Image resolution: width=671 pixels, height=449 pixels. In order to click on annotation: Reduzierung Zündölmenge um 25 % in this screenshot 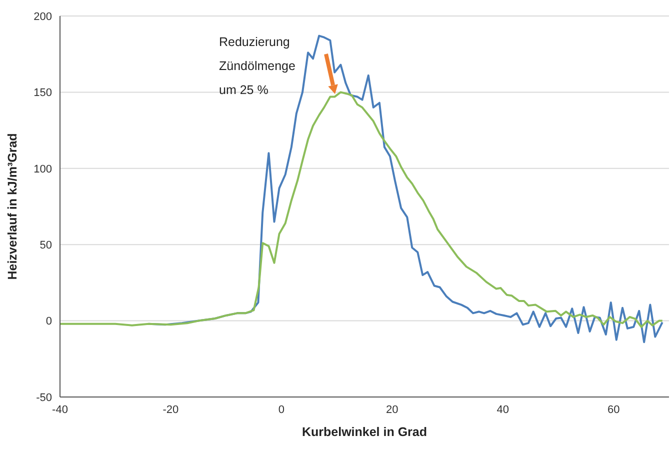, I will do `click(257, 66)`.